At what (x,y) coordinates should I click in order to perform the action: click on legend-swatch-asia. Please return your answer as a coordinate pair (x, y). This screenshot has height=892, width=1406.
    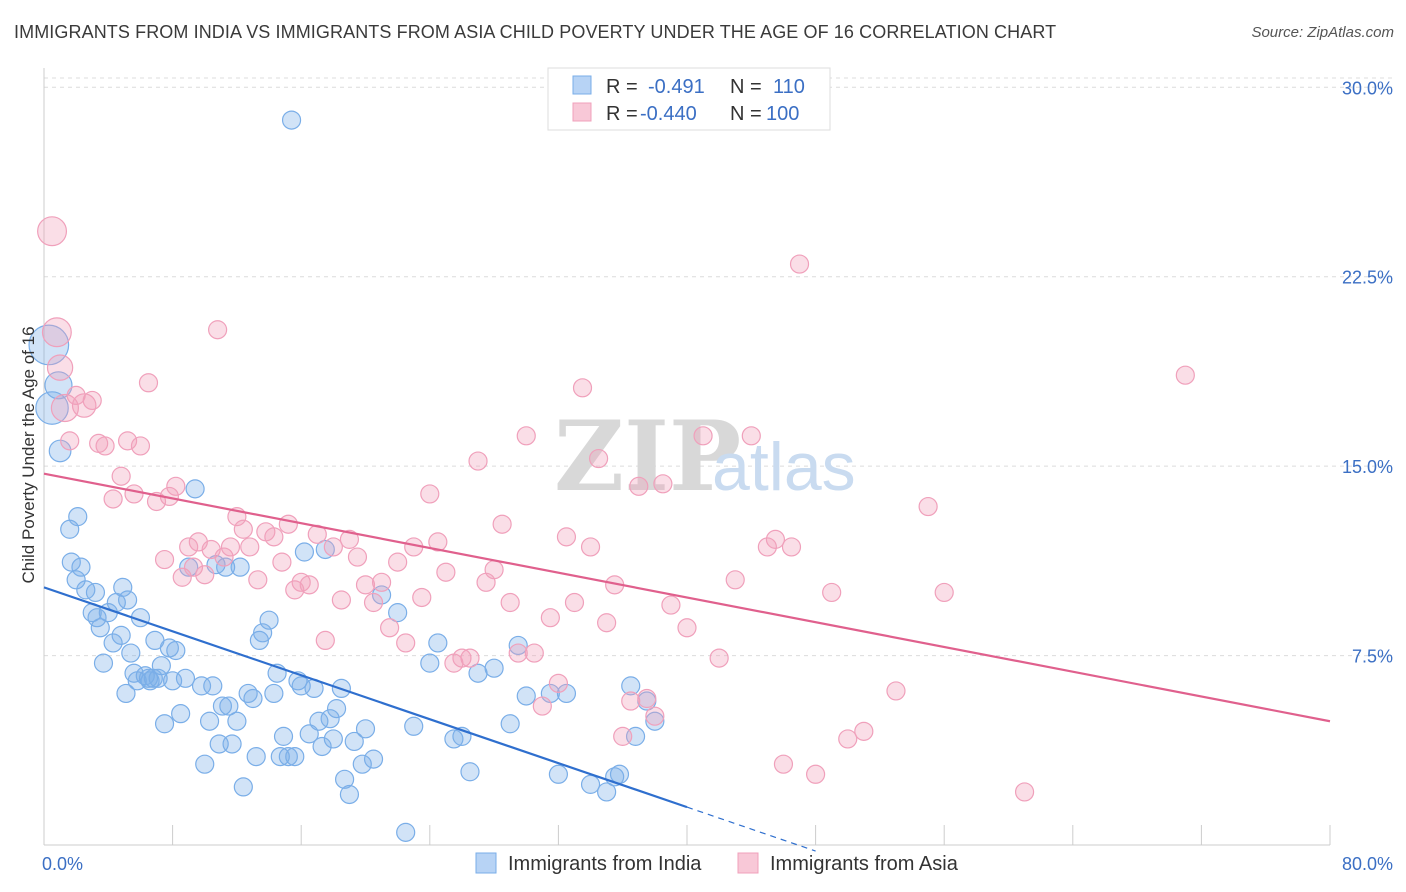
    Looking at the image, I should click on (582, 112).